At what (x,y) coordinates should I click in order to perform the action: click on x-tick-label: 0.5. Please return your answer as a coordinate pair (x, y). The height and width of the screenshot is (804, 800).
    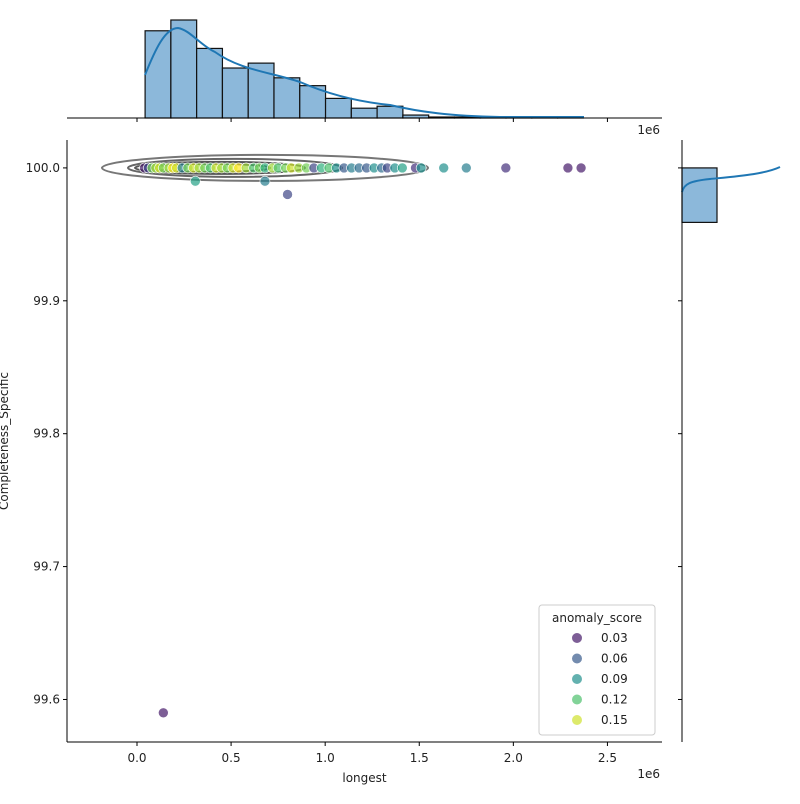
    Looking at the image, I should click on (231, 758).